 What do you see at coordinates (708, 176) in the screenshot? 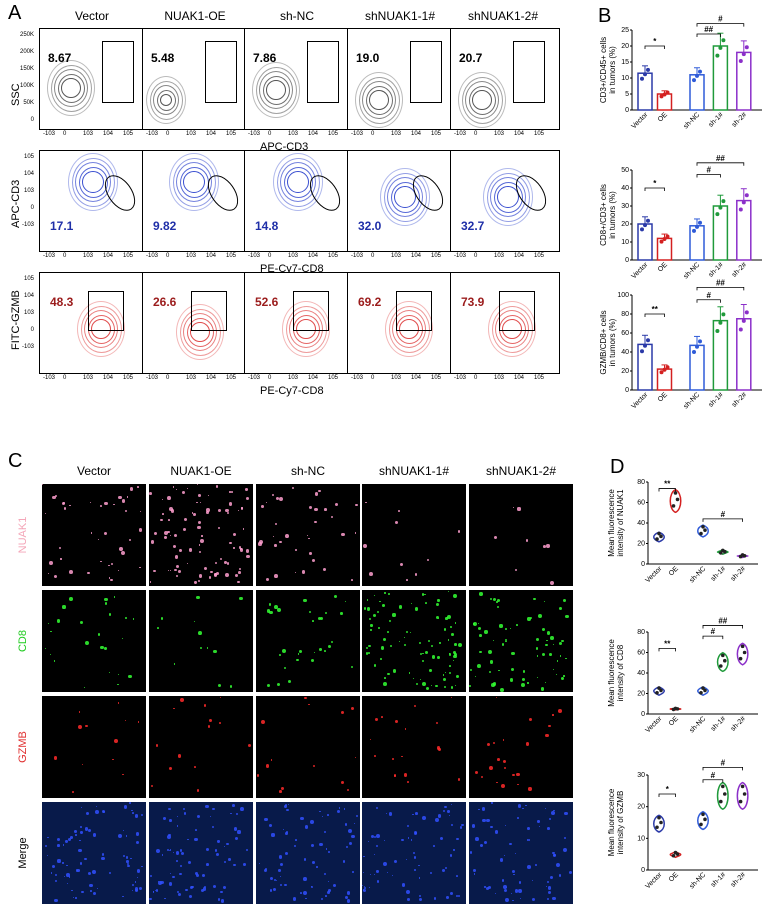
I see `significance-bracket` at bounding box center [708, 176].